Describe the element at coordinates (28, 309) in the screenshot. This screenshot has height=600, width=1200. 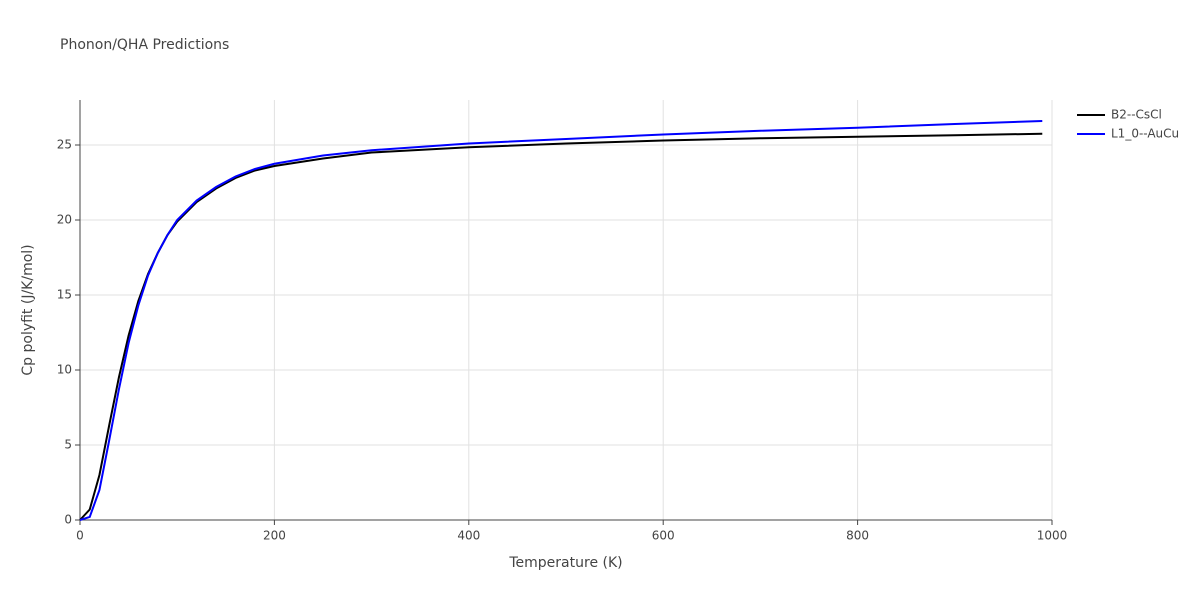
I see `y-axis-title: Cp polyfit (J/K/mol)` at that location.